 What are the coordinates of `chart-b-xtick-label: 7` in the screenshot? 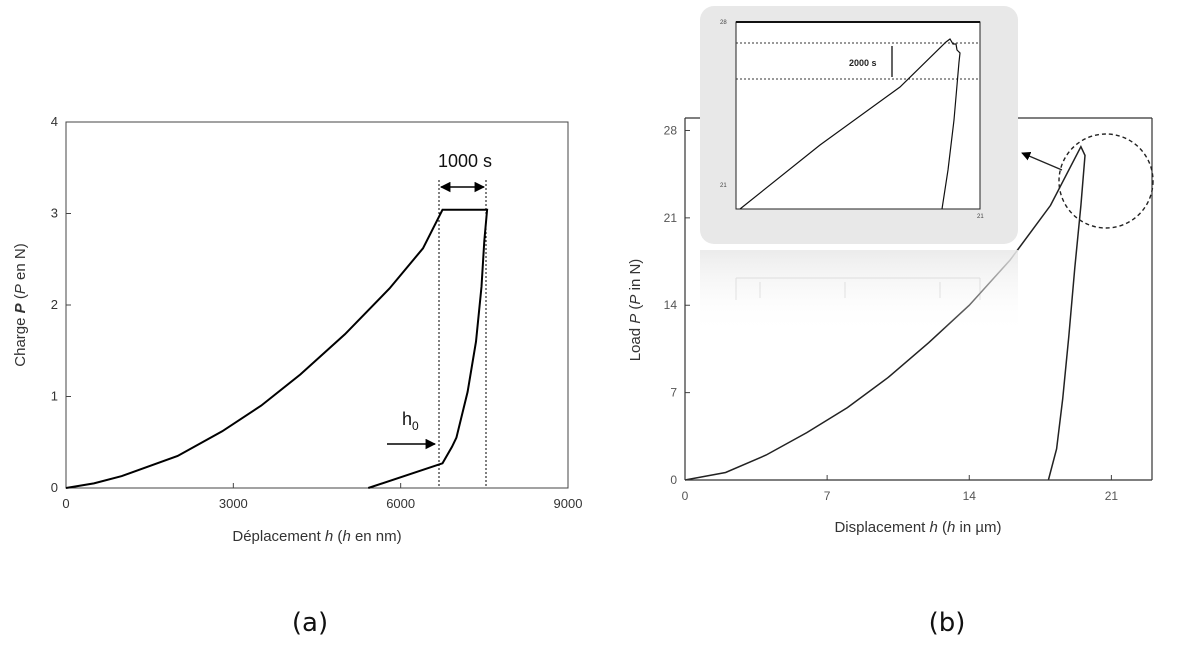 It's located at (827, 496).